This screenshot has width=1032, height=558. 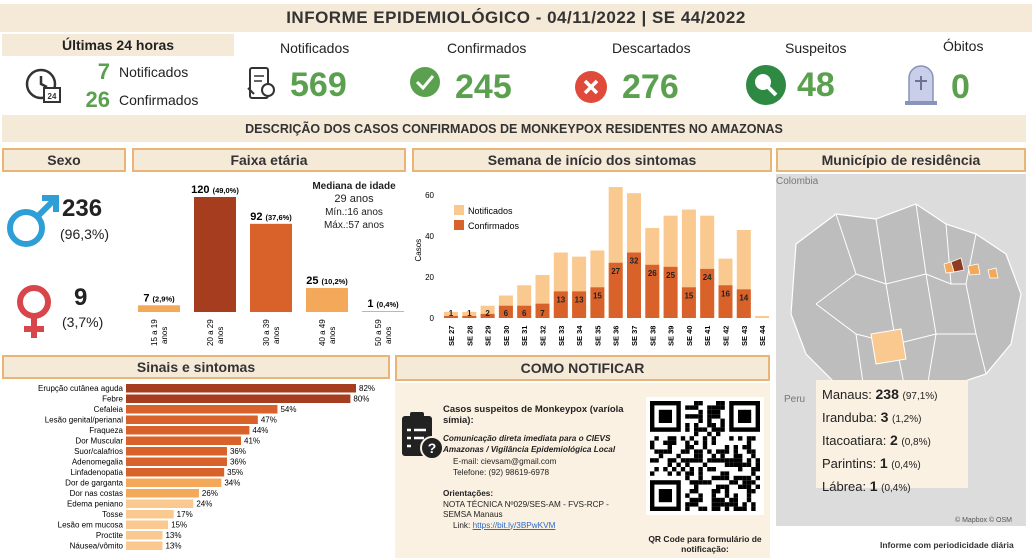 What do you see at coordinates (269, 160) in the screenshot?
I see `faixa-heading: Faixa etária` at bounding box center [269, 160].